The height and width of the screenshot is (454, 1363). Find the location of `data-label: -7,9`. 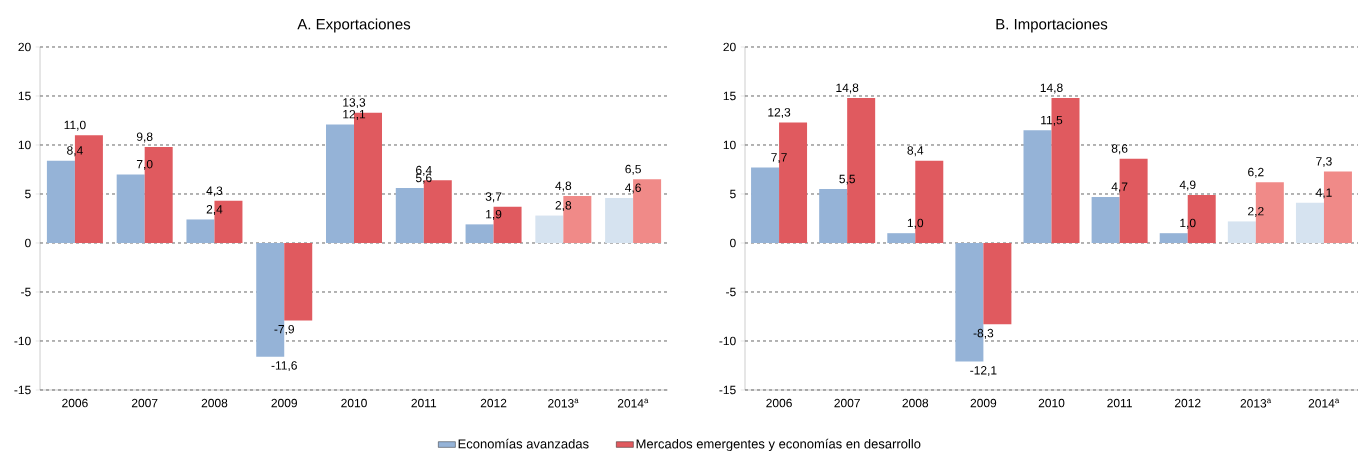

data-label: -7,9 is located at coordinates (284, 329).